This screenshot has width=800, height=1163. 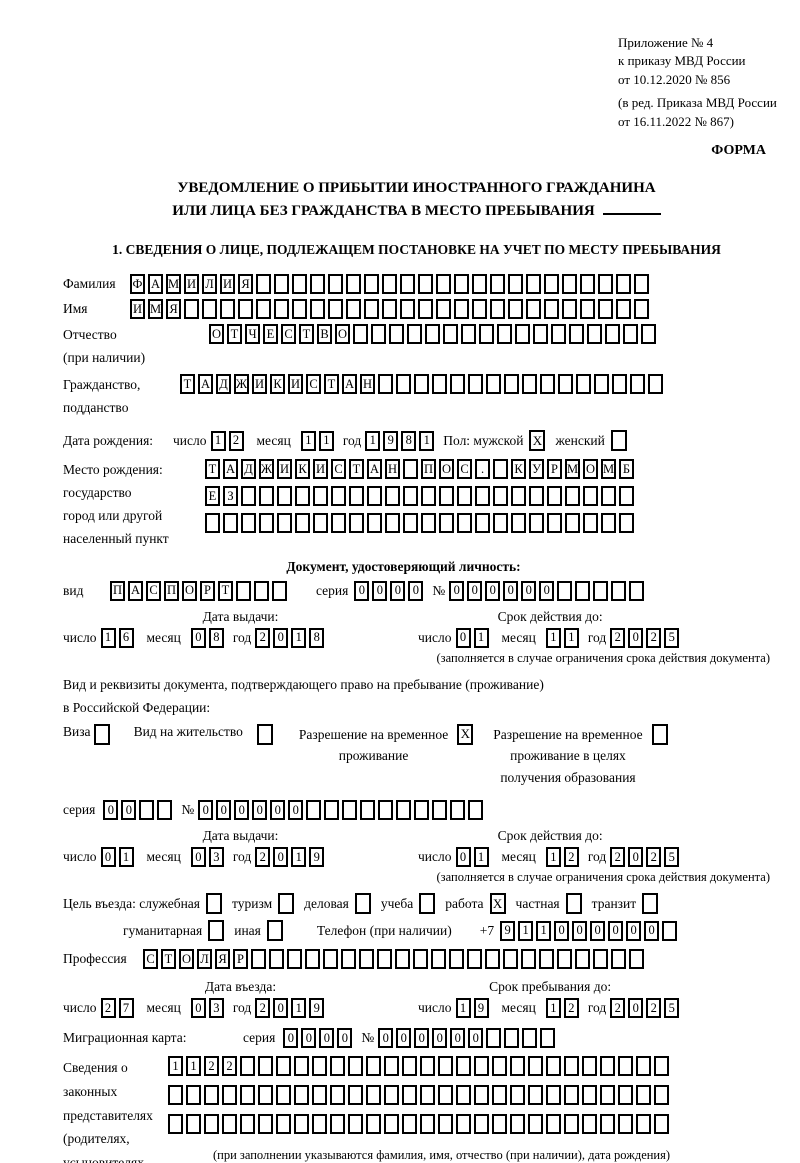 What do you see at coordinates (313, 384) in the screenshot?
I see `char-cell: С` at bounding box center [313, 384].